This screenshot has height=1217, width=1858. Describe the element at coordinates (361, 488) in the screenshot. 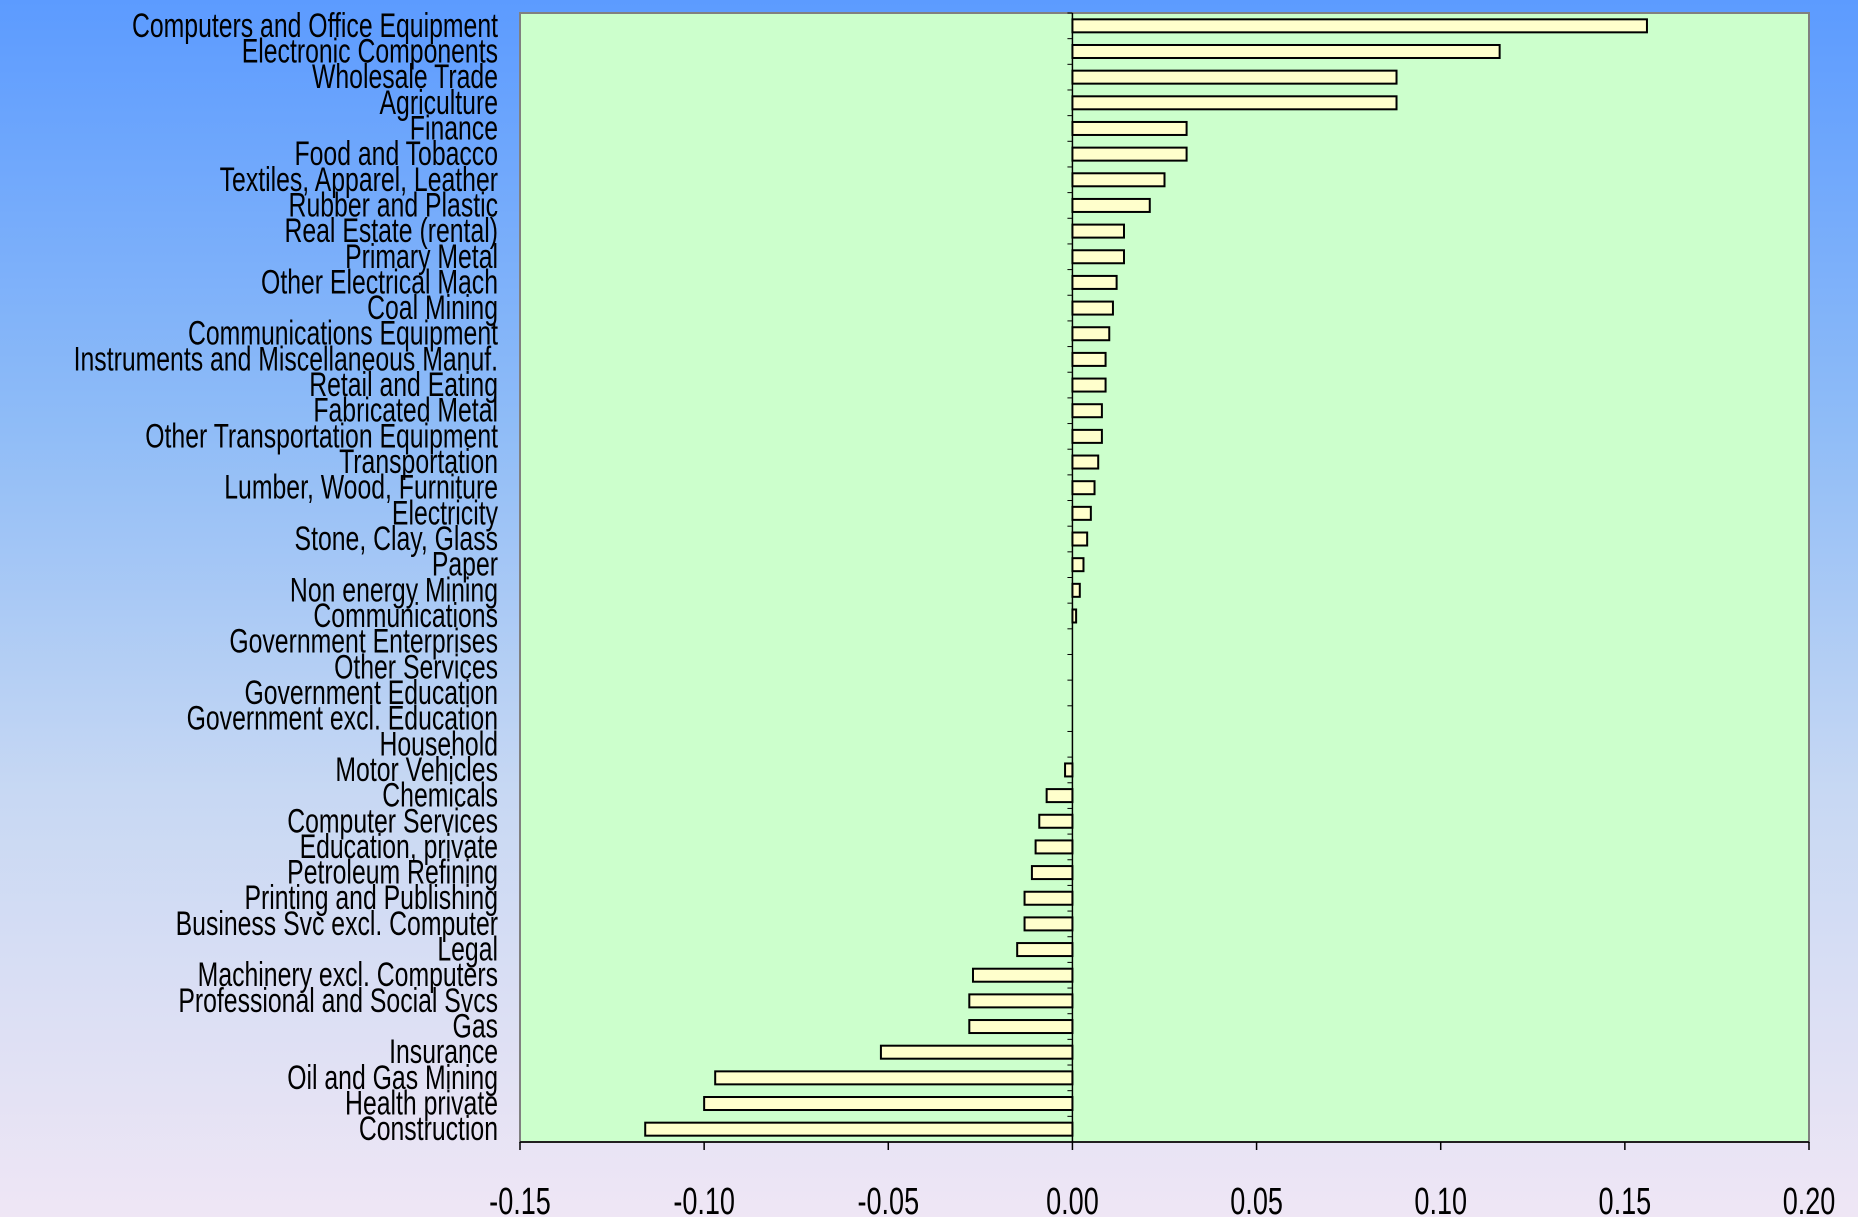

I see `category-label: Lumber, Wood, Furniture` at that location.